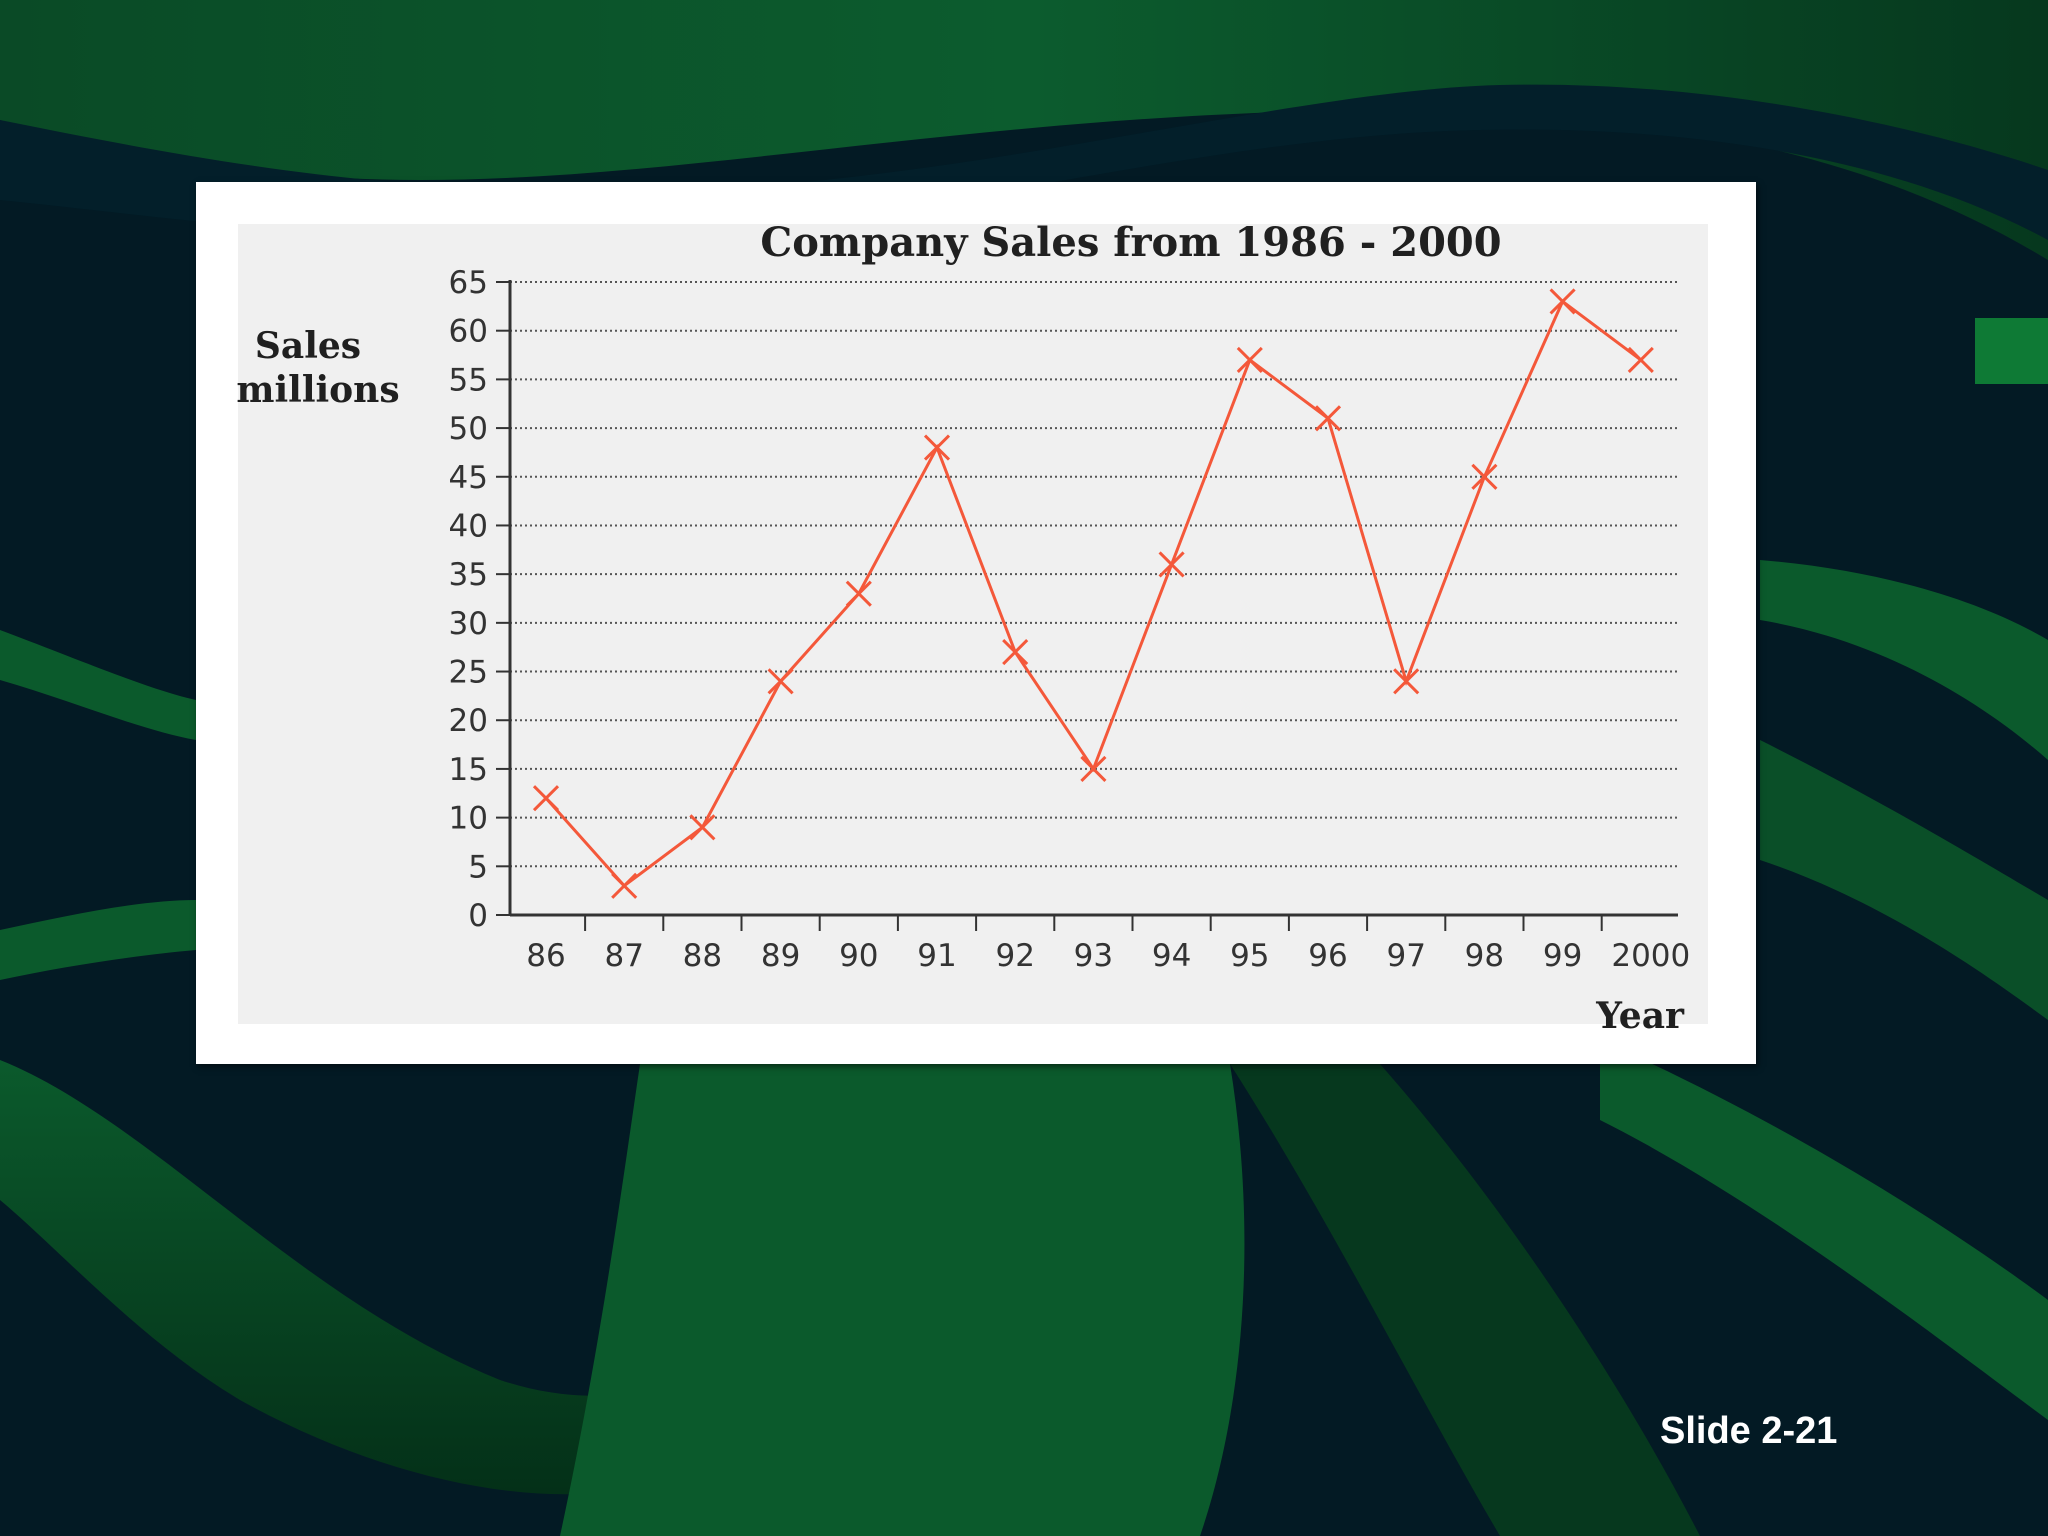  What do you see at coordinates (478, 916) in the screenshot?
I see `y-tick-label: 0` at bounding box center [478, 916].